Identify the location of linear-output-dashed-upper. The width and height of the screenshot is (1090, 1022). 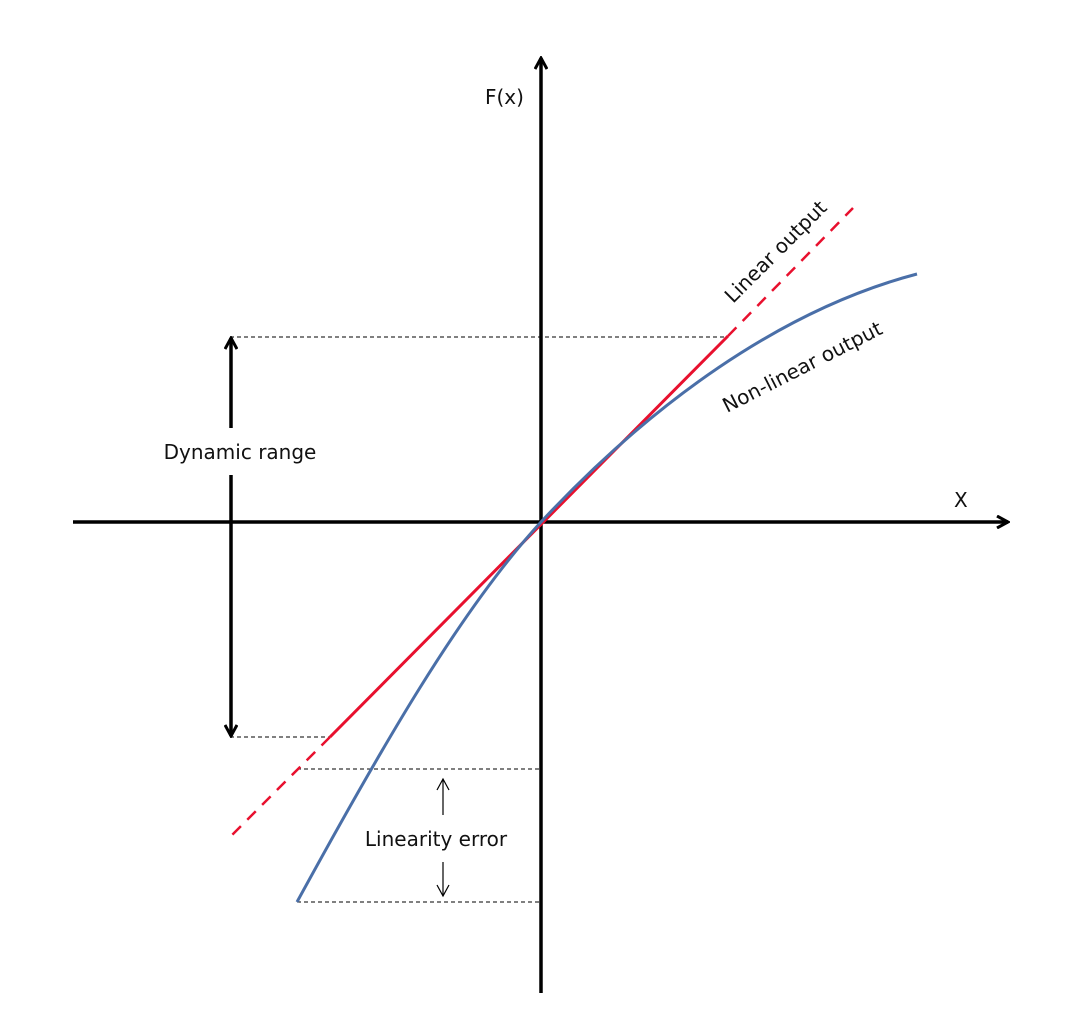
(790, 272).